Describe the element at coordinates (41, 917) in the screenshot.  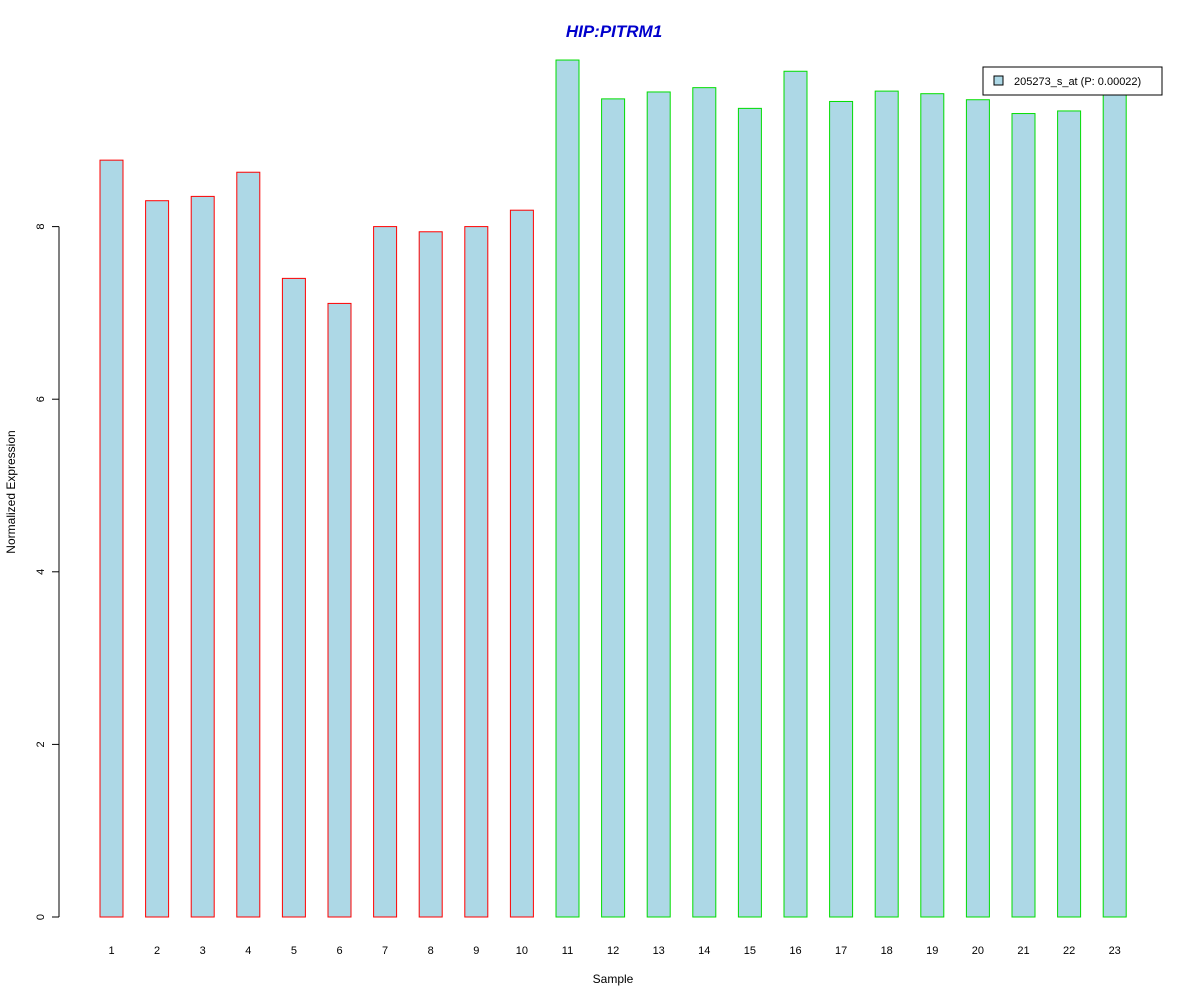
I see `y-tick-label: 0` at that location.